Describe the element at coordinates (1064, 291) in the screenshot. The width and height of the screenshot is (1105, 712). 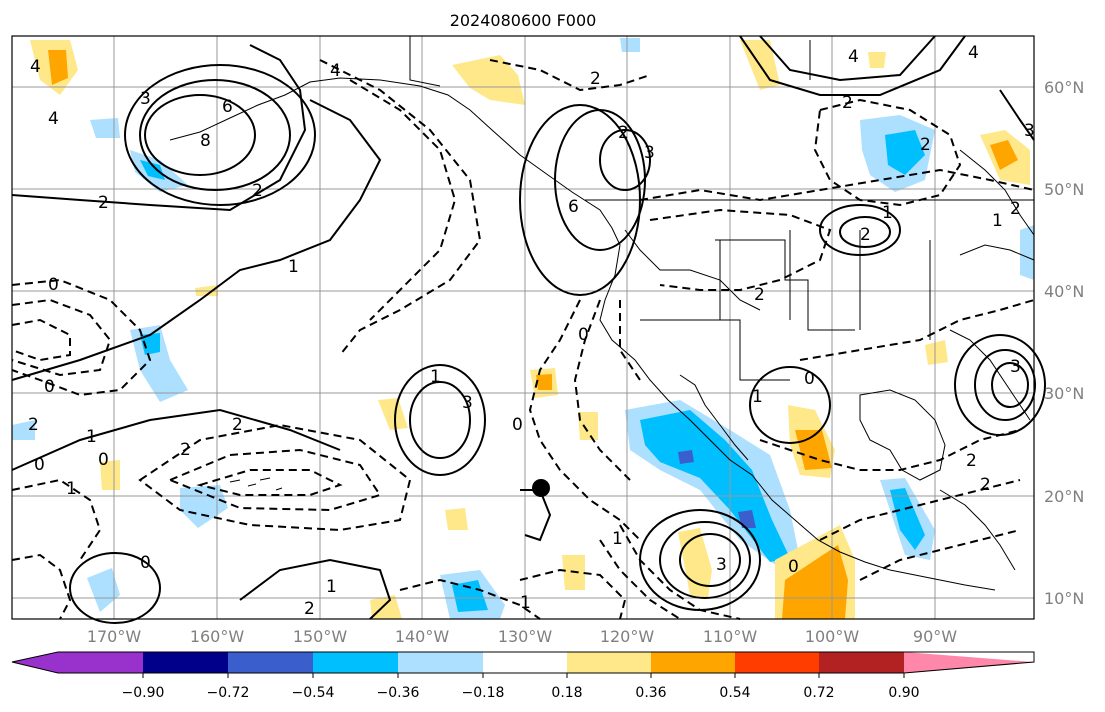
I see `latitude-label: 40°N` at that location.